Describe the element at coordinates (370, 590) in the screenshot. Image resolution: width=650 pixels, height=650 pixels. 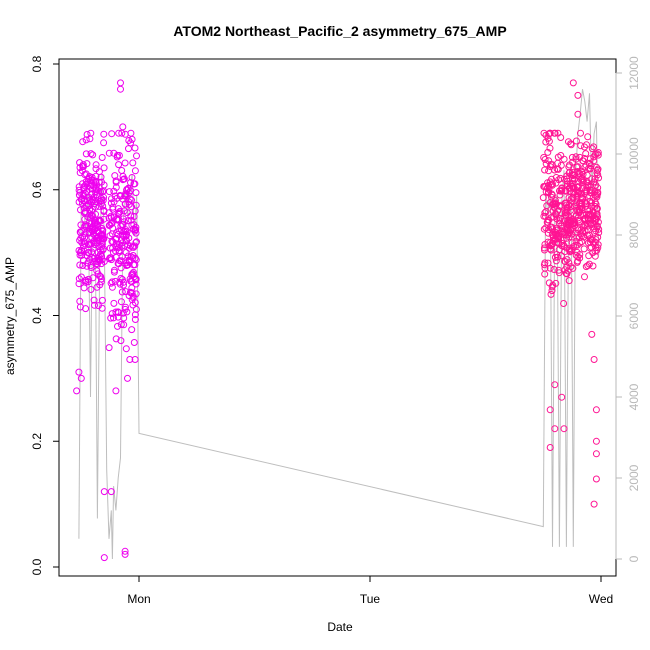
I see `bottom-axis: Mon Tue Wed` at that location.